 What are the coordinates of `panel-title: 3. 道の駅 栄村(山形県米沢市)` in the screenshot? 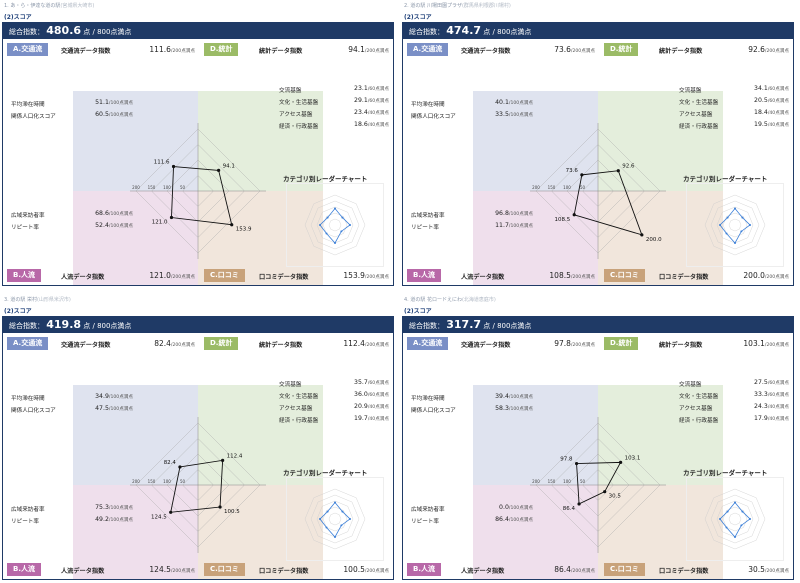 It's located at (37, 300).